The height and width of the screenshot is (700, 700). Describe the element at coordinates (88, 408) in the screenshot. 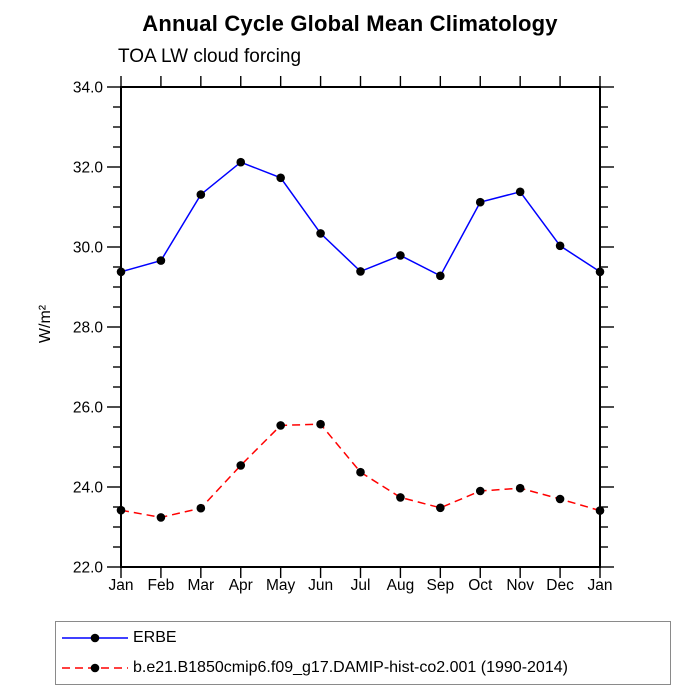

I see `svg-text: 26.0` at that location.